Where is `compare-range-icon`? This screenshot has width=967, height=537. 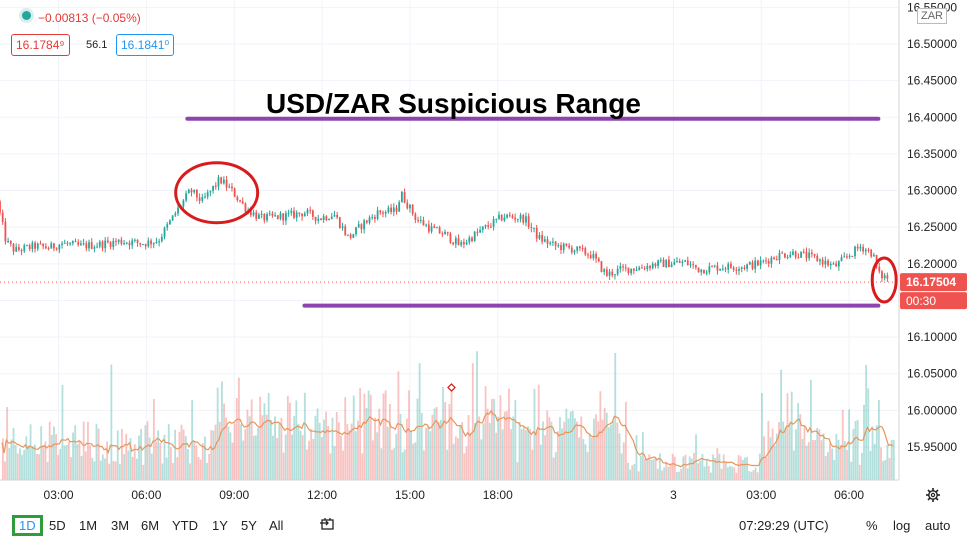 compare-range-icon is located at coordinates (328, 525).